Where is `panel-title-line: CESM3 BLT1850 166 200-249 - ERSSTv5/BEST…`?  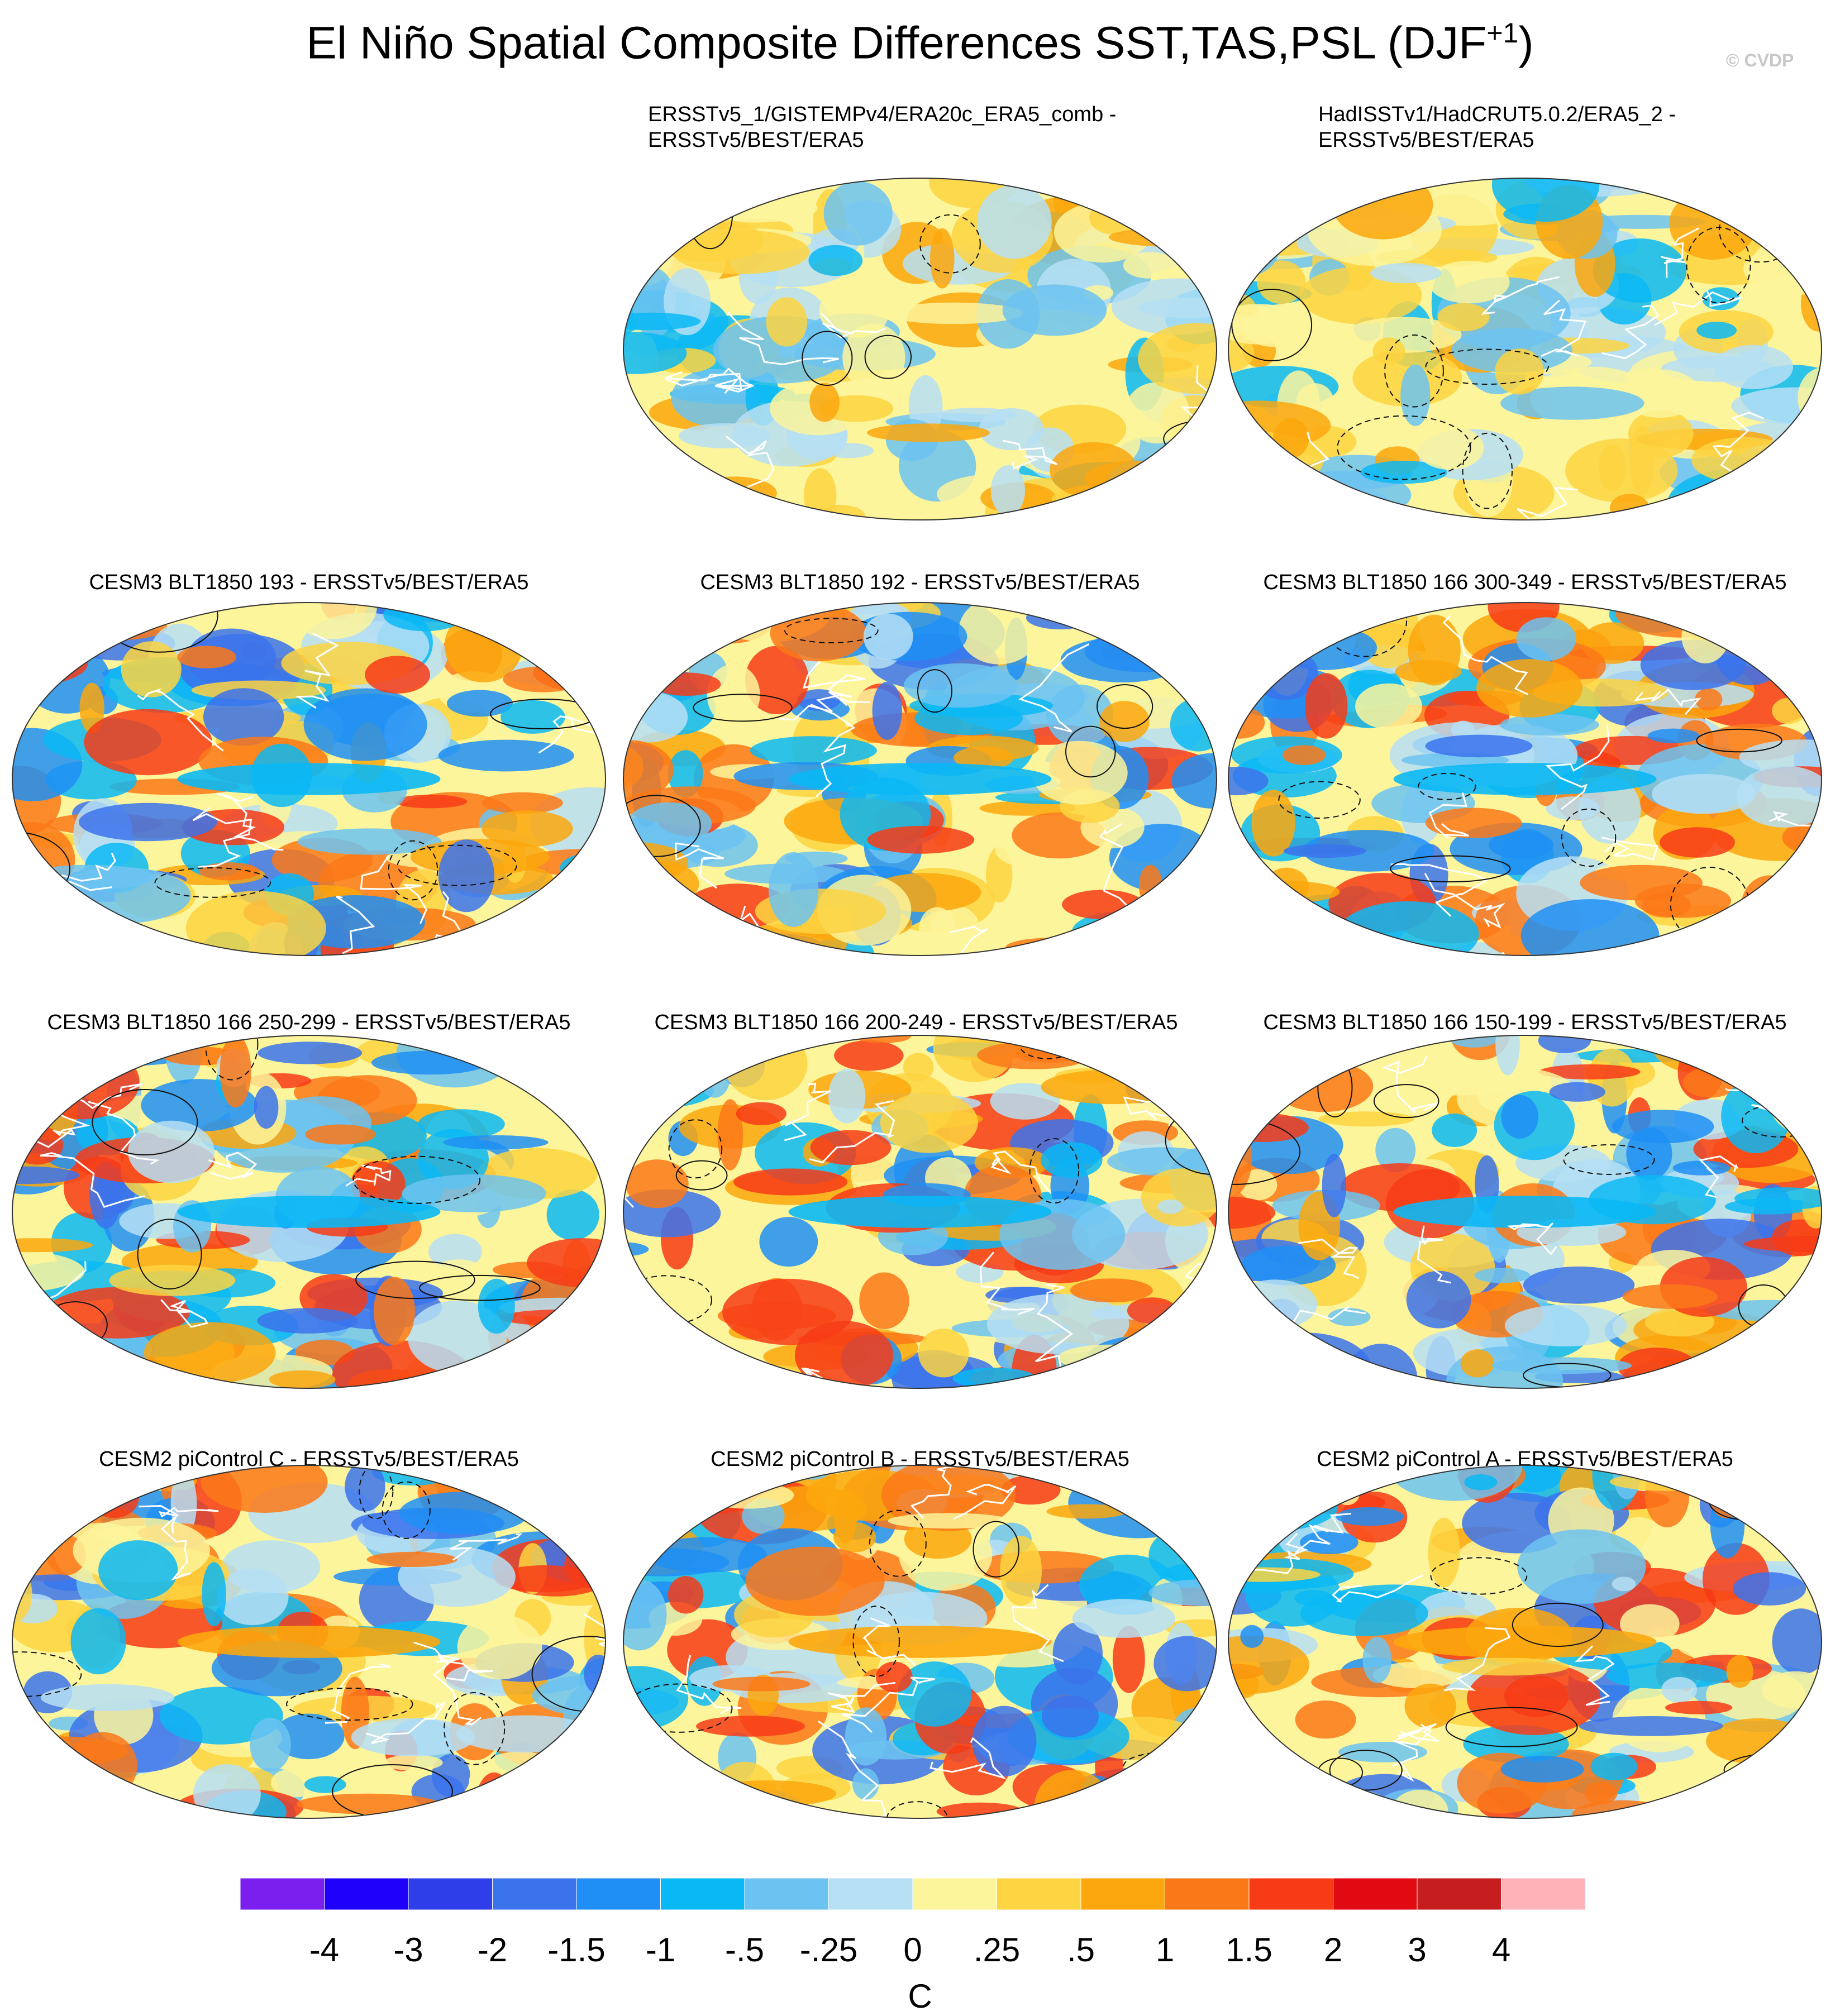 panel-title-line: CESM3 BLT1850 166 200-249 - ERSSTv5/BEST… is located at coordinates (916, 1023).